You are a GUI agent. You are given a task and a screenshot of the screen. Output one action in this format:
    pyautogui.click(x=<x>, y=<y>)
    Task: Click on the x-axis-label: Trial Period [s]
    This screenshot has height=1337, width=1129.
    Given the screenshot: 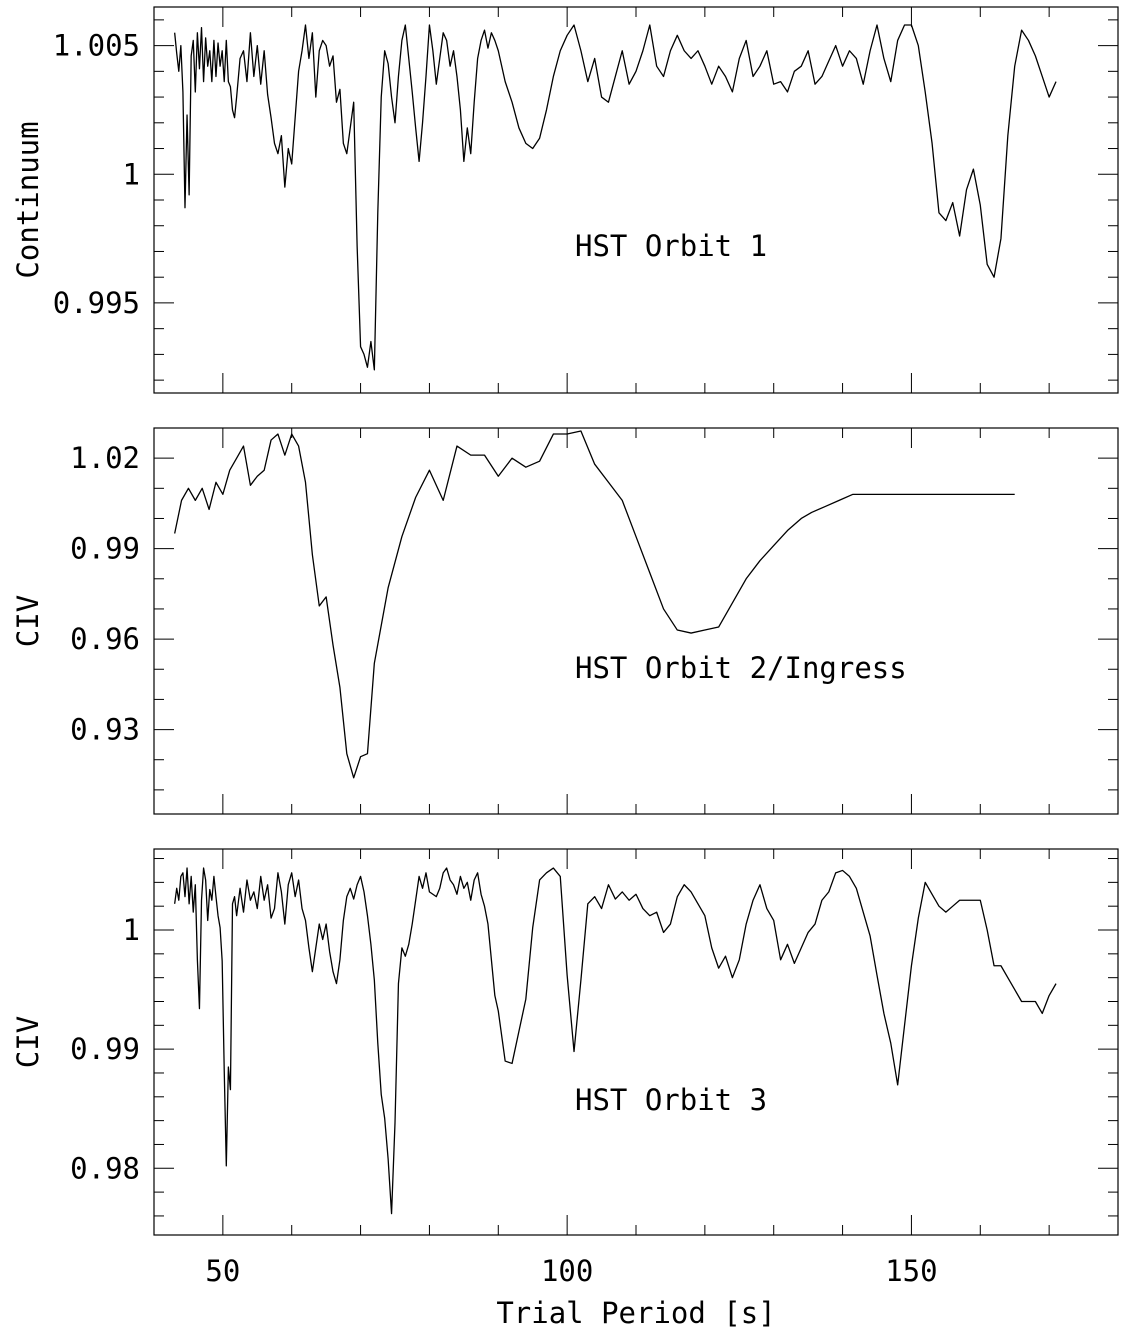 What is the action you would take?
    pyautogui.click(x=635, y=1313)
    